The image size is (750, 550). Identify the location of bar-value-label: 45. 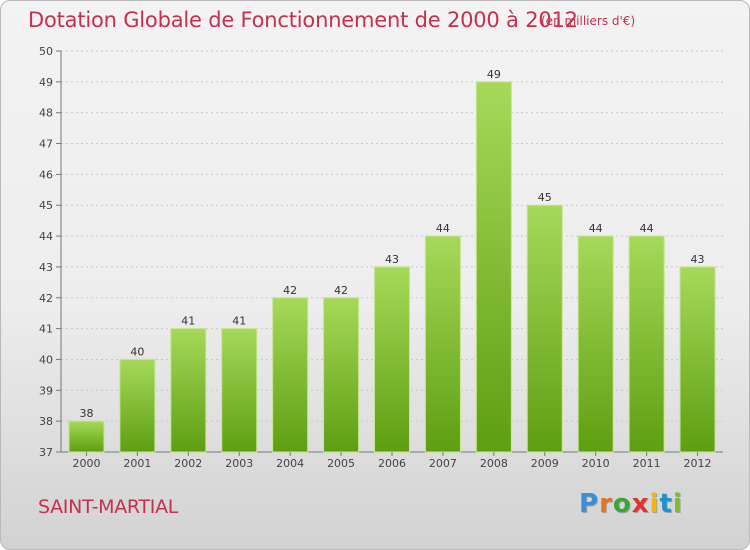
(545, 197).